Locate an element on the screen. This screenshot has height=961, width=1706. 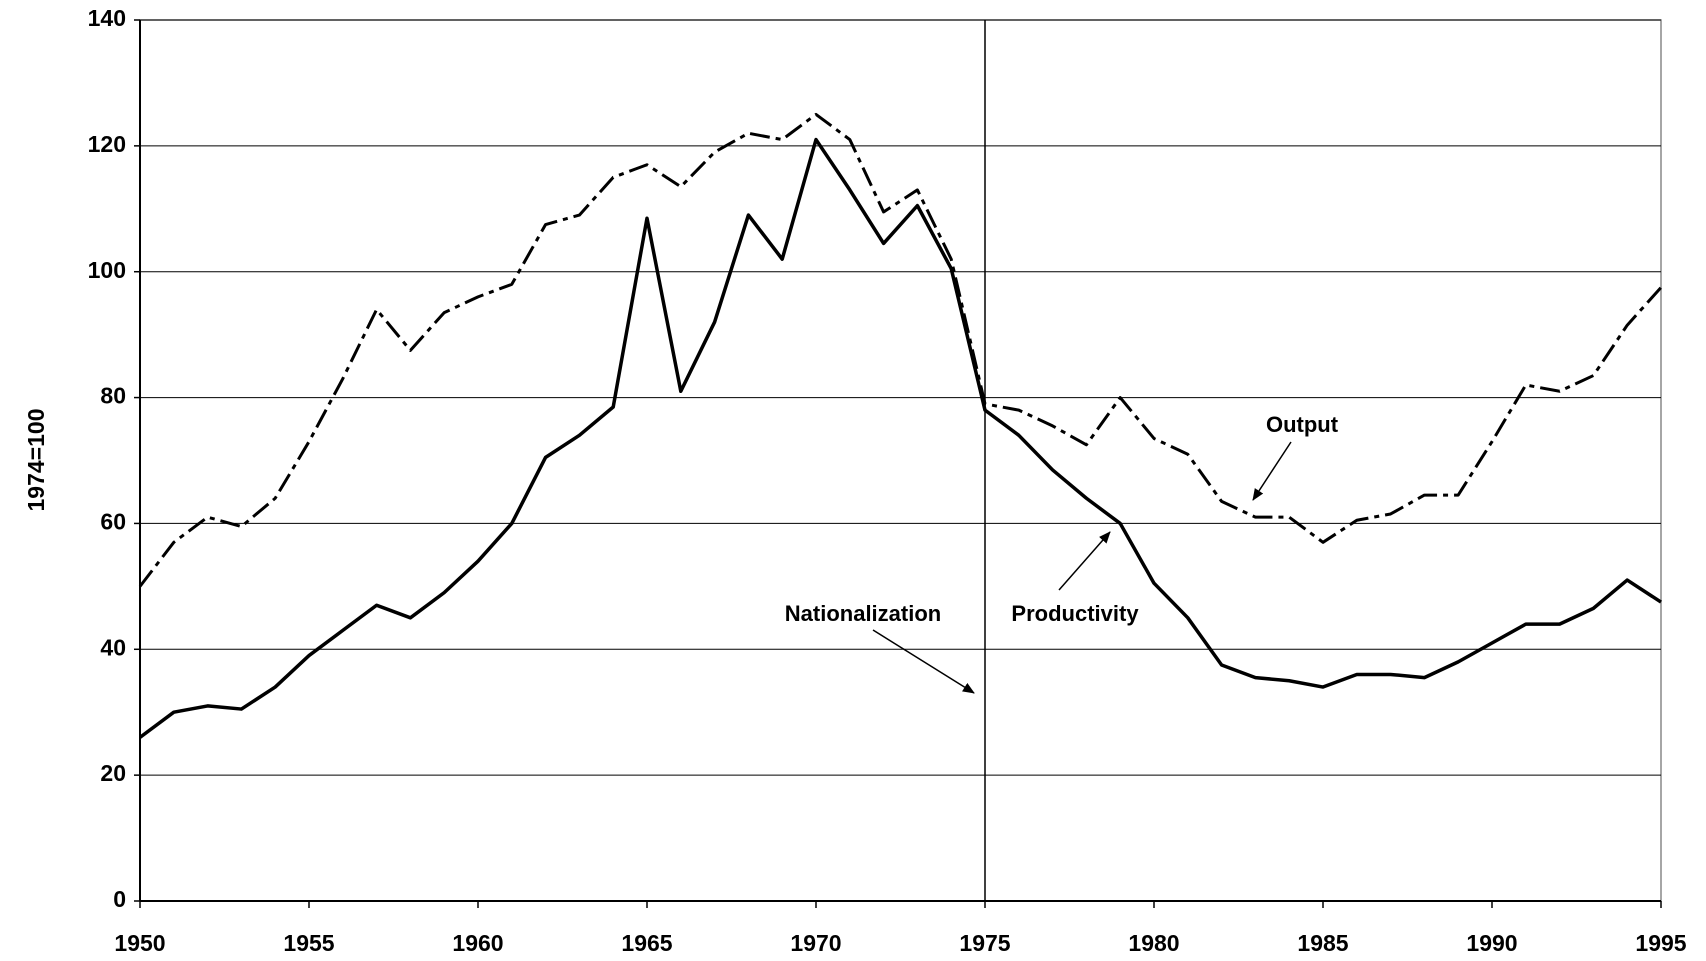
series-annotation: Output is located at coordinates (1302, 424).